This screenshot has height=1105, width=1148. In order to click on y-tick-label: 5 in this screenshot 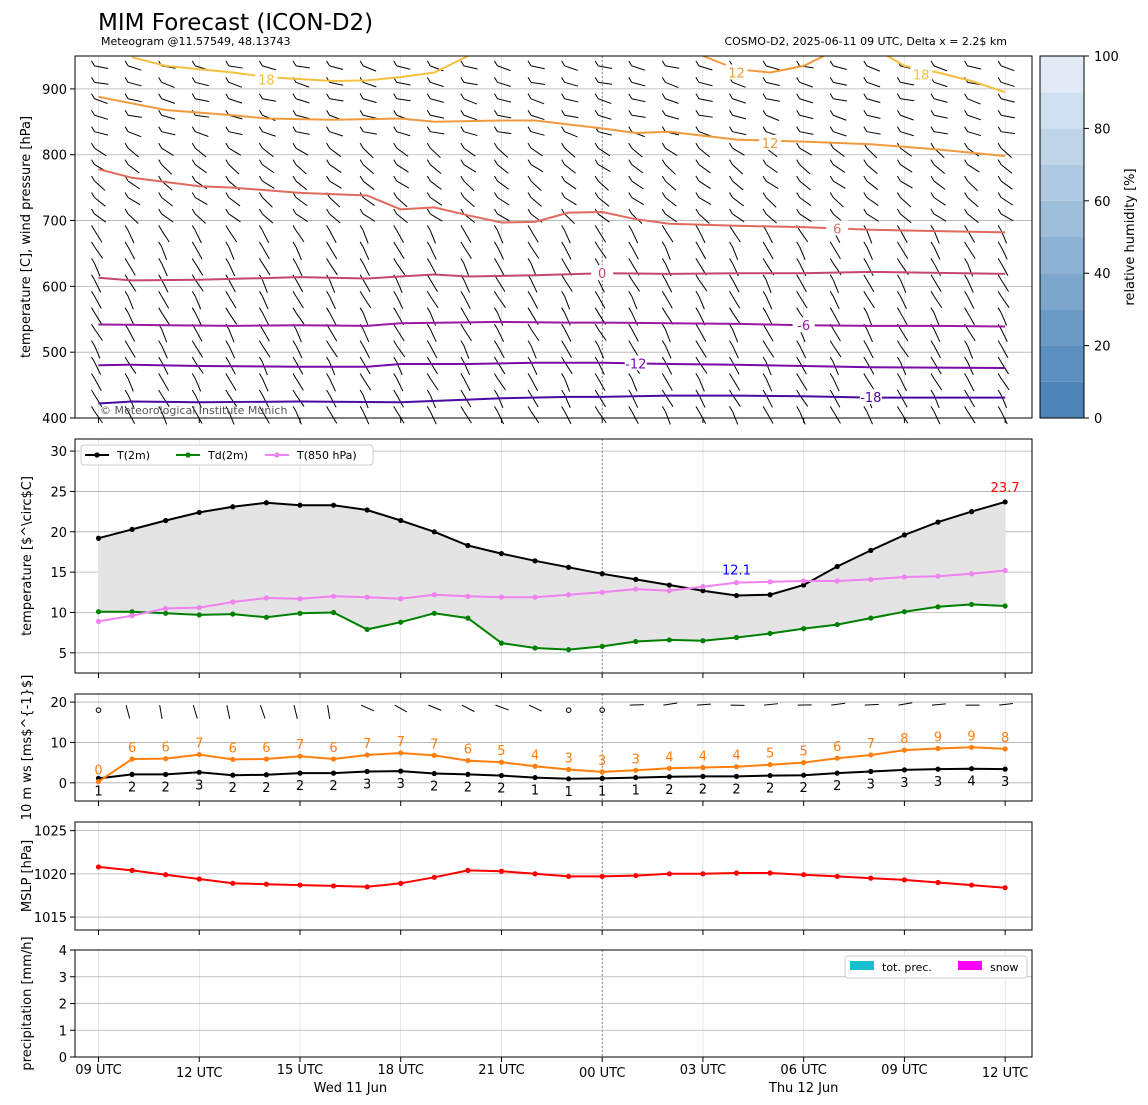, I will do `click(63, 654)`.